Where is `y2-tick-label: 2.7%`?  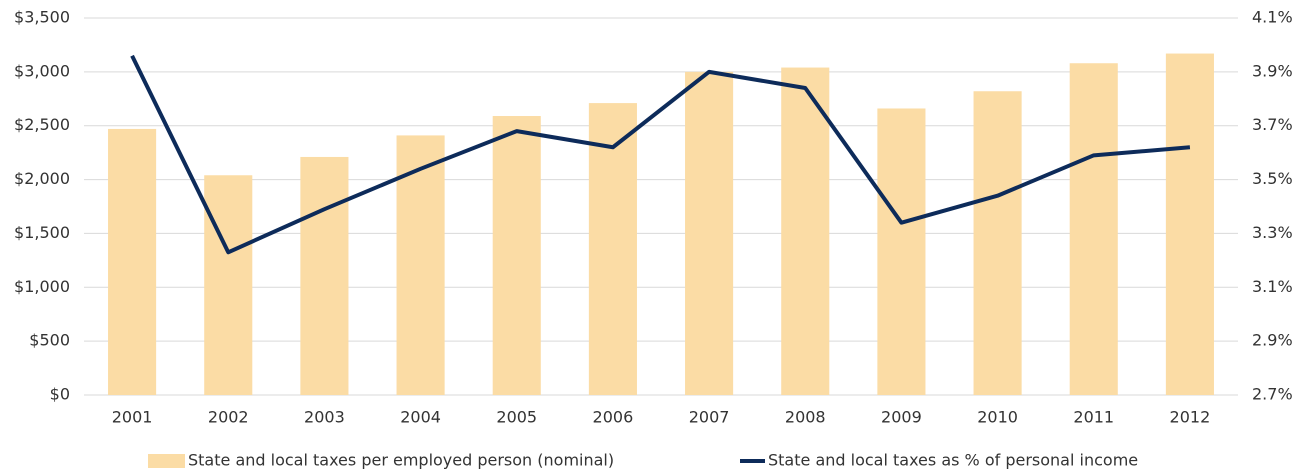
y2-tick-label: 2.7% is located at coordinates (1272, 394).